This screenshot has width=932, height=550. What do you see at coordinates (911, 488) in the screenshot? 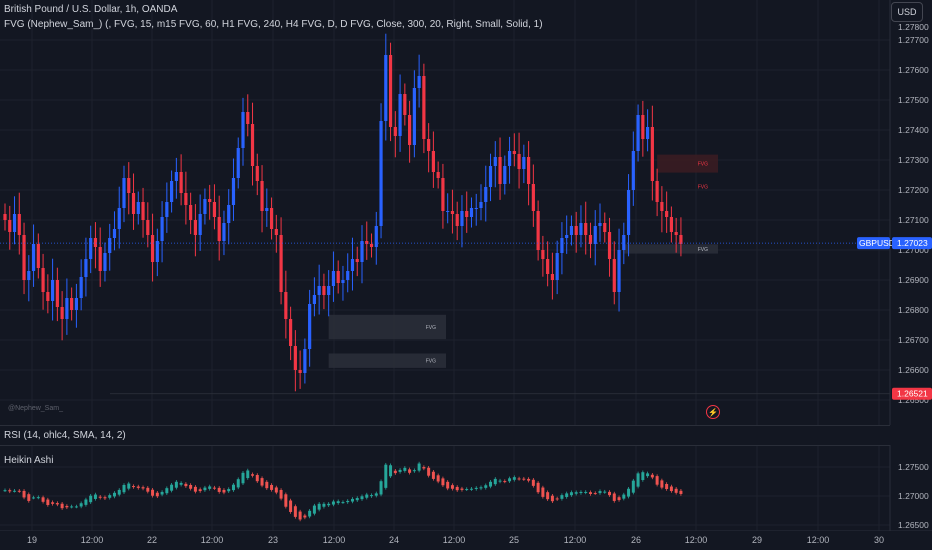
I see `ha-axis-bg` at bounding box center [911, 488].